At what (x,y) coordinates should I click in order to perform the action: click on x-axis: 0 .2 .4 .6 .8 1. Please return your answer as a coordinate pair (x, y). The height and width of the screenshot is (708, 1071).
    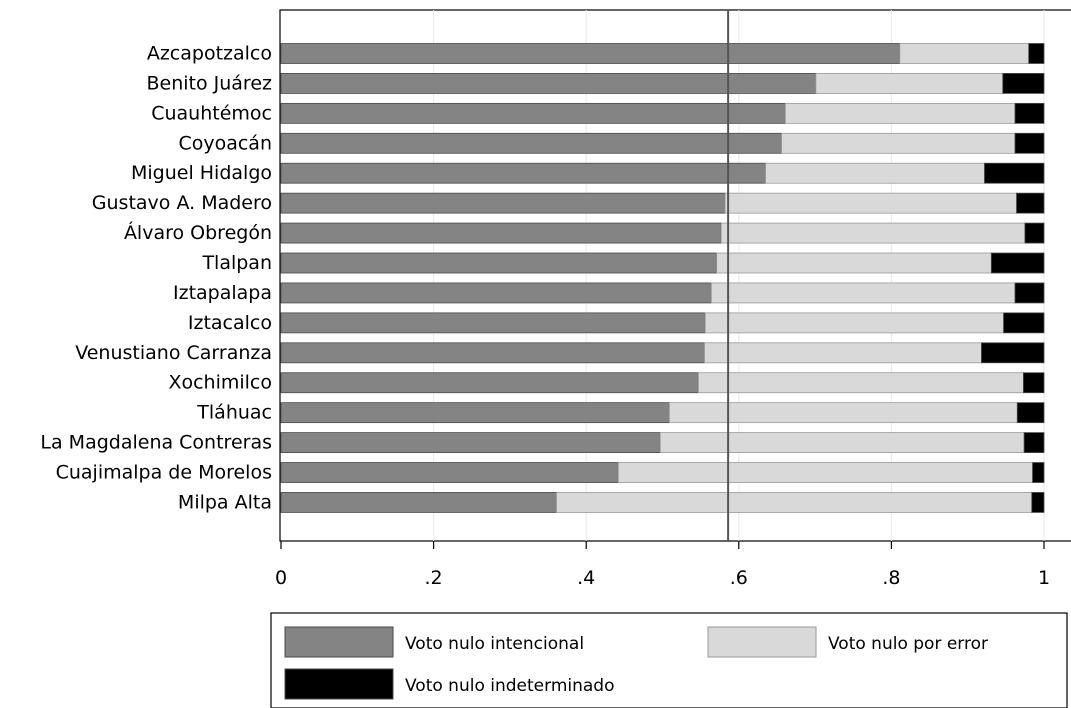
    Looking at the image, I should click on (662, 565).